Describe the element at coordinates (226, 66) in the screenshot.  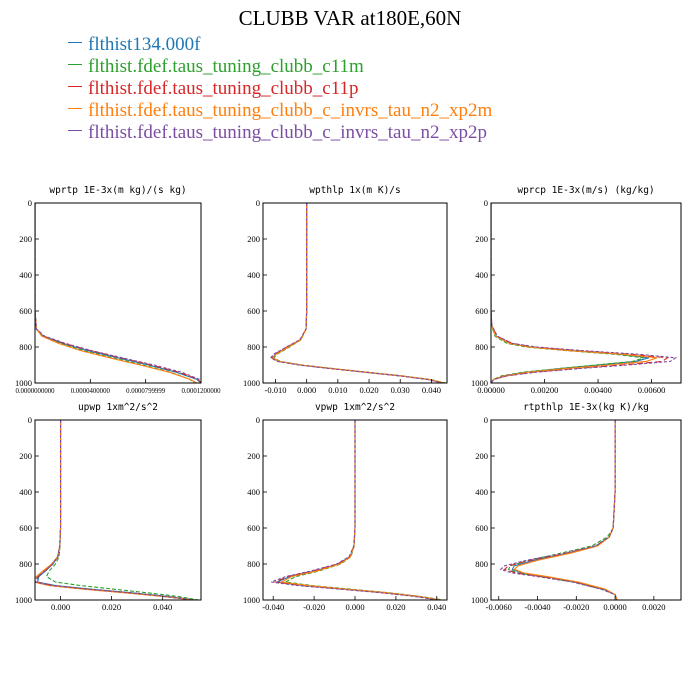
I see `legend-label-1: flthist.fdef.taus_tuning_clubb_c11m` at that location.